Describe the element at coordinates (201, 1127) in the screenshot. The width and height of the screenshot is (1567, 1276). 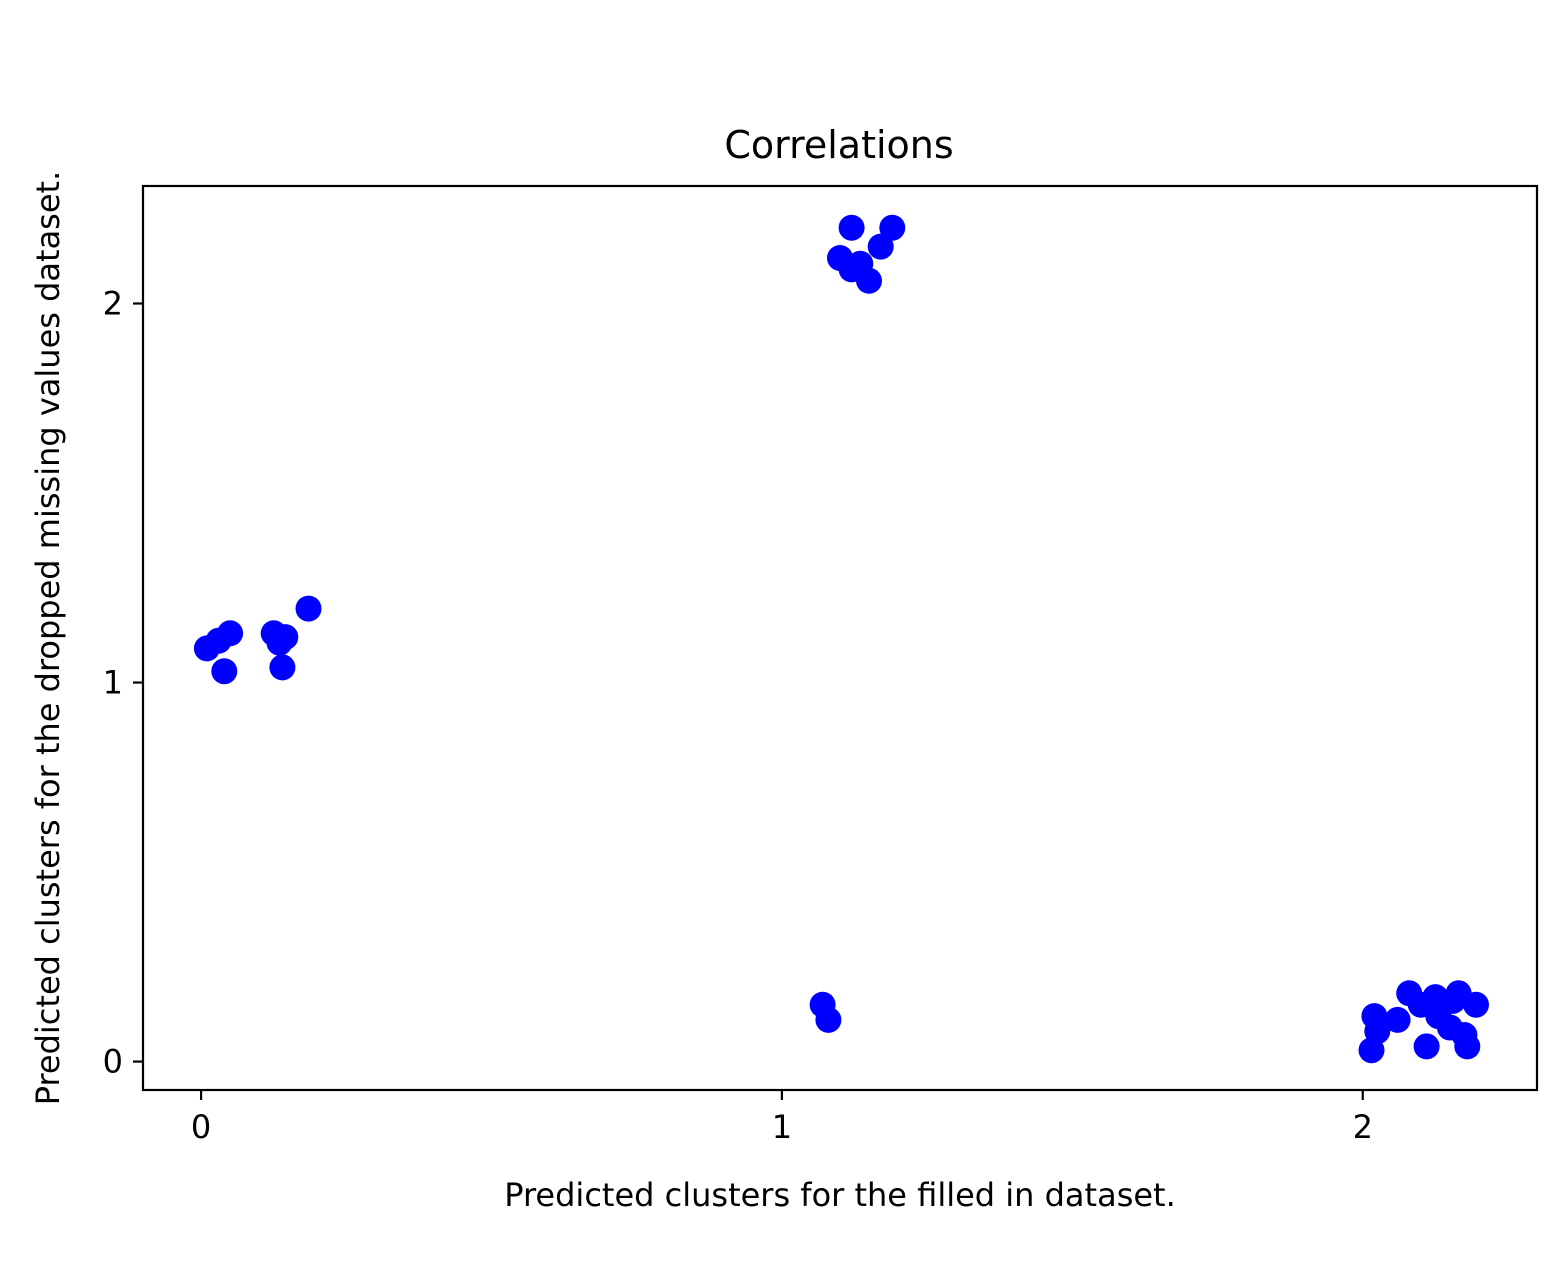
I see `x-tick-label-0: 0` at that location.